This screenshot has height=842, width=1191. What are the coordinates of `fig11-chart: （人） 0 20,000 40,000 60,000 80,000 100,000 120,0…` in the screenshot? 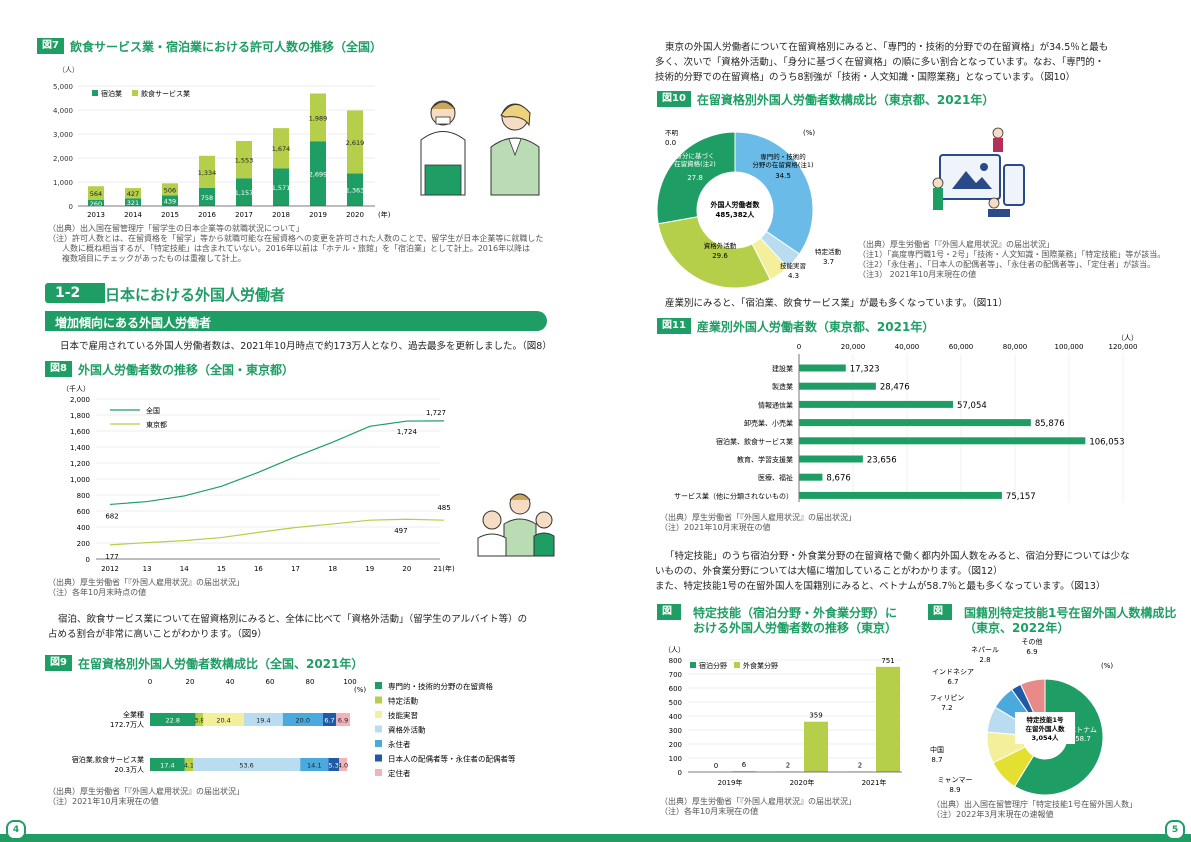 It's located at (906, 418).